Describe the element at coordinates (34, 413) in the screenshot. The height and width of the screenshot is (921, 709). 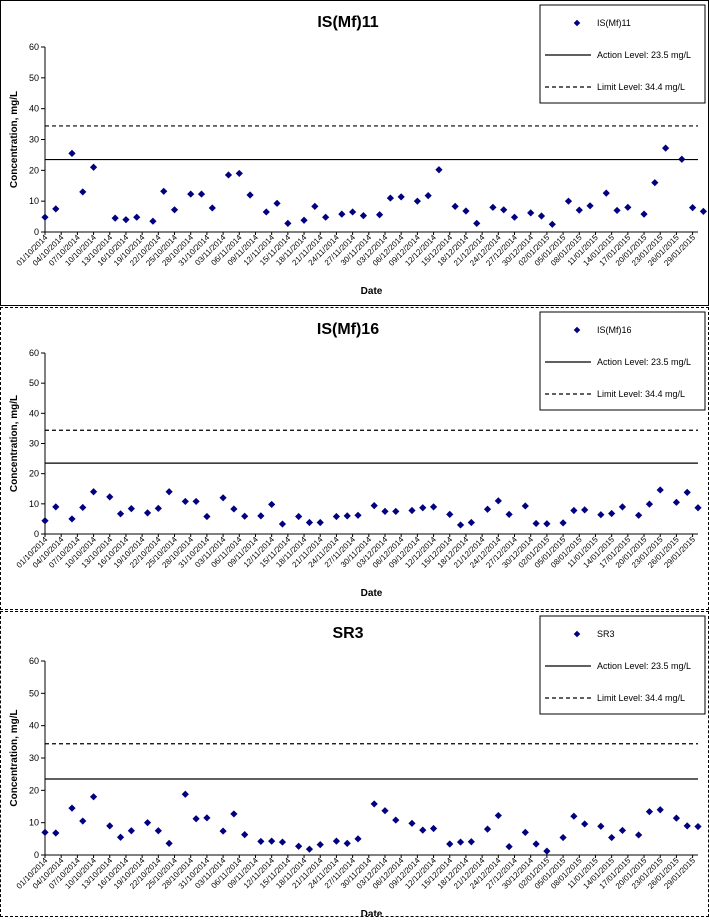
I see `y-tick-label: 40` at that location.